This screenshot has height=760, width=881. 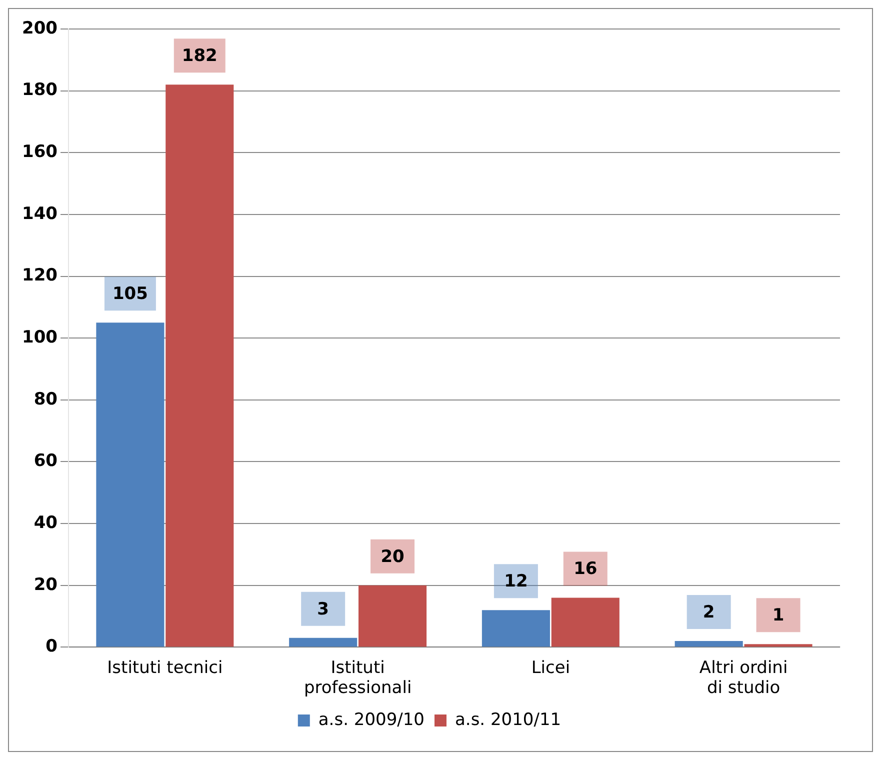 I want to click on data-label: 12, so click(x=516, y=582).